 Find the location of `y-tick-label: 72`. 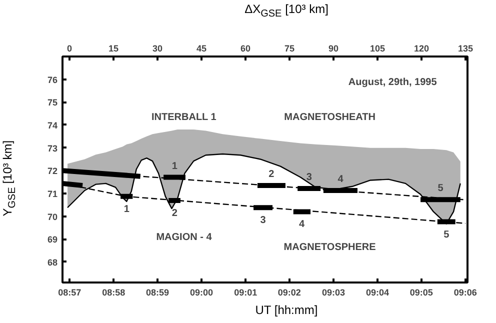

y-tick-label: 72 is located at coordinates (52, 171).